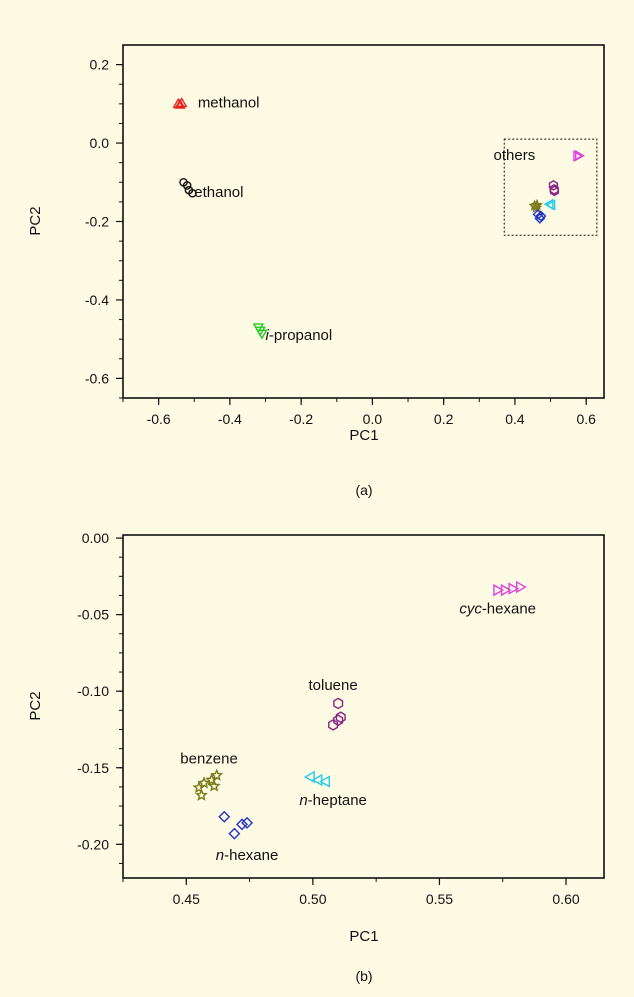 The height and width of the screenshot is (997, 634). I want to click on annotation-italic: cyc, so click(470, 609).